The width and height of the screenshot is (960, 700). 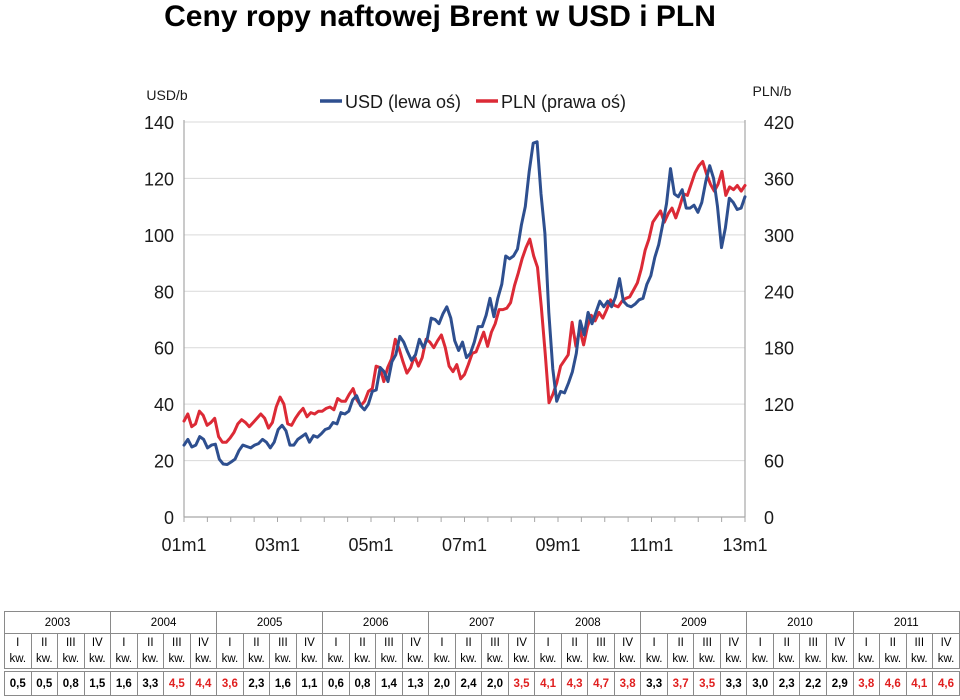 What do you see at coordinates (774, 462) in the screenshot?
I see `y-right-tick-label: 60` at bounding box center [774, 462].